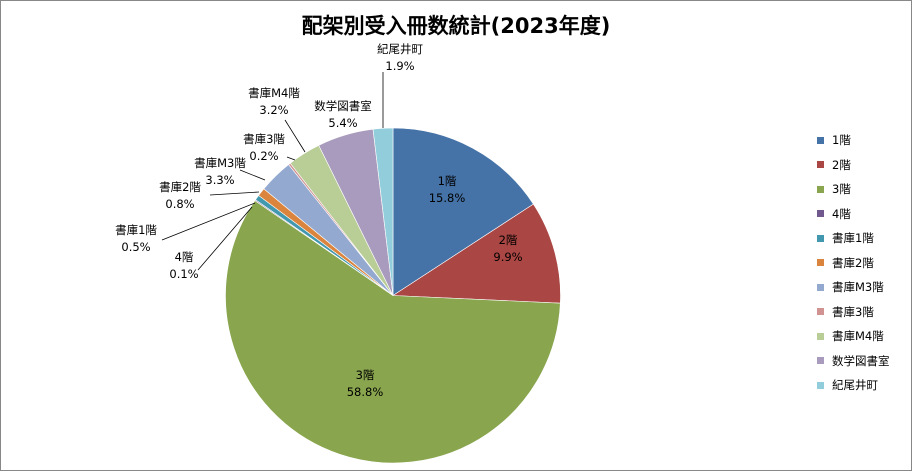 This screenshot has height=471, width=912. Describe the element at coordinates (184, 257) in the screenshot. I see `data-label-name-3: 4階` at that location.